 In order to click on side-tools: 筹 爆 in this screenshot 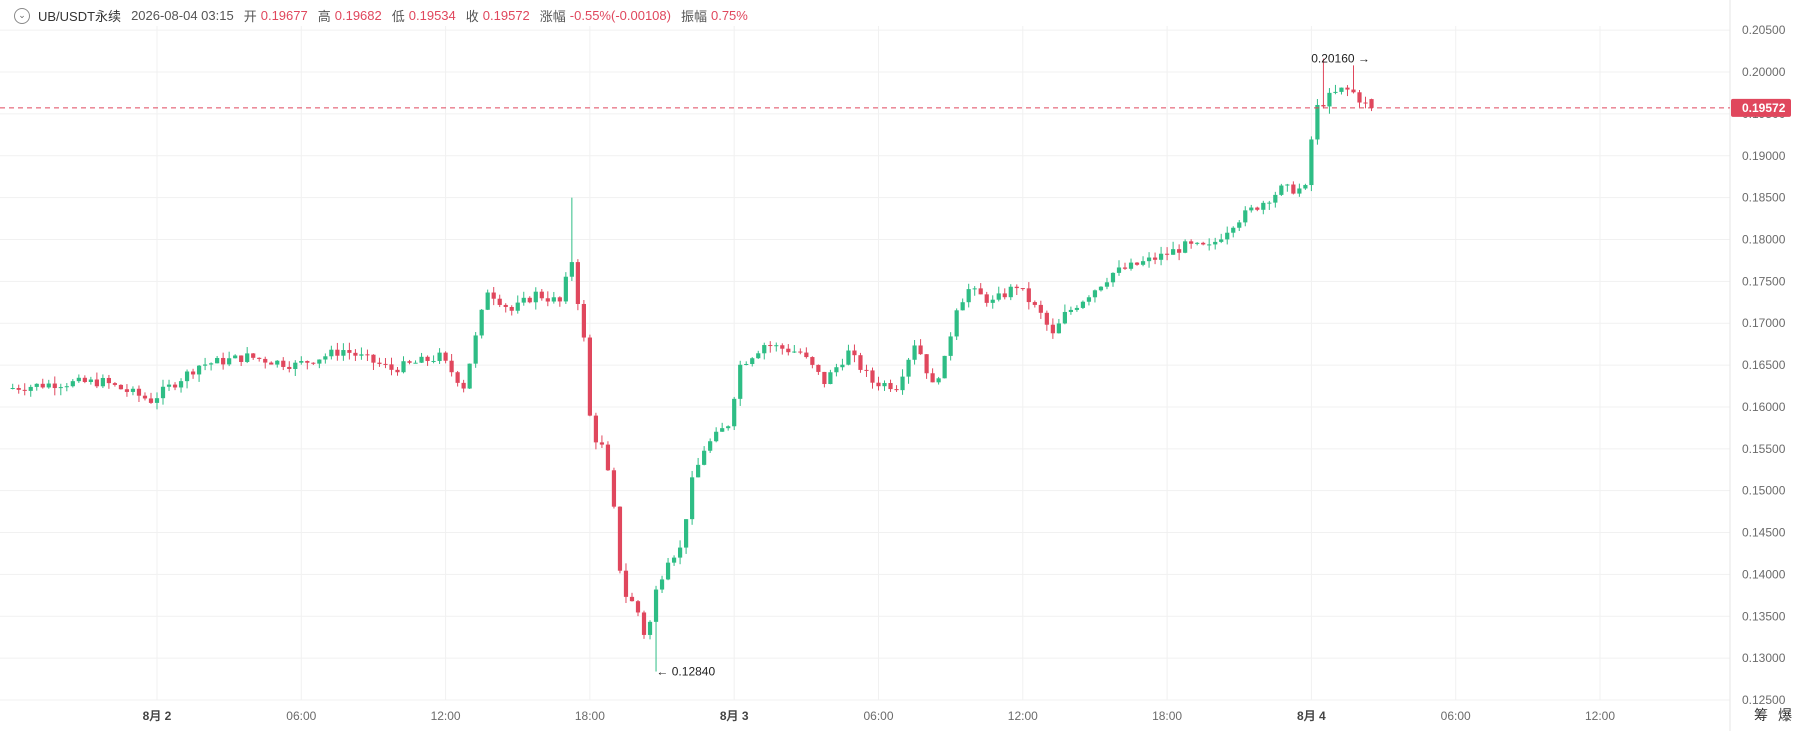, I will do `click(1773, 715)`.